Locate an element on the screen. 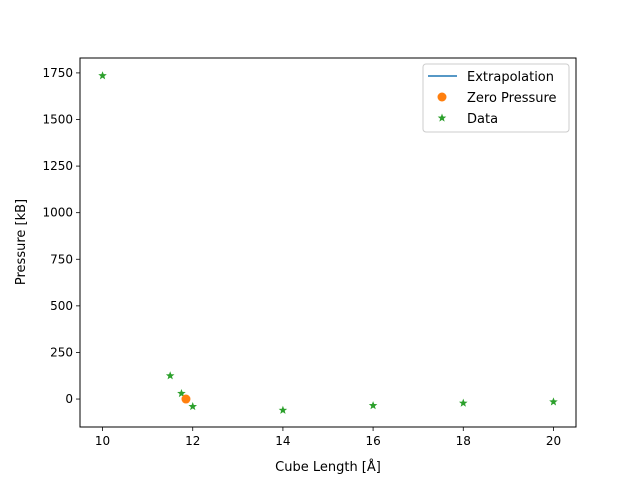 This screenshot has width=640, height=485. y-tick-label: 1500 is located at coordinates (57, 120).